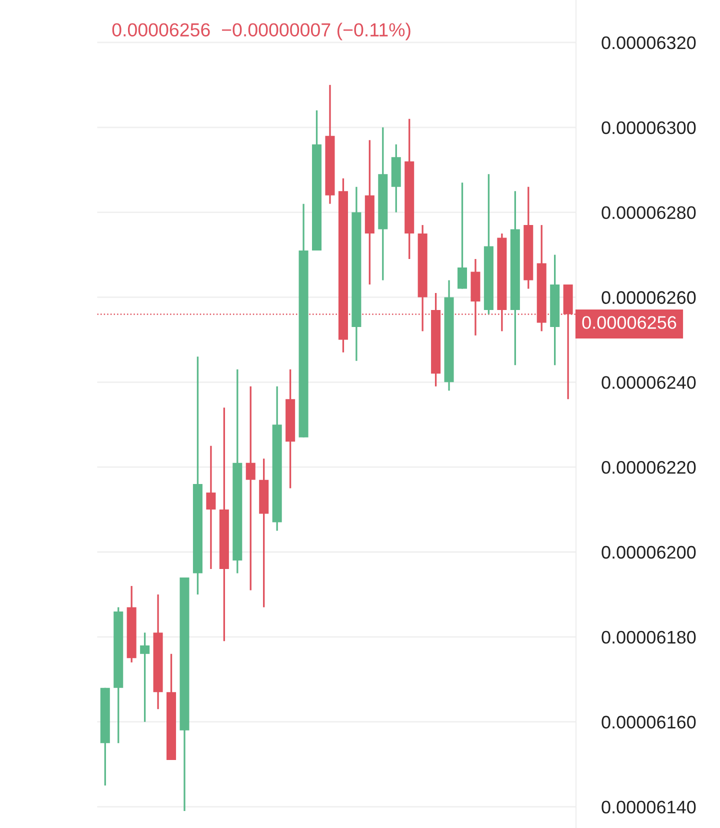 This screenshot has width=720, height=828. I want to click on y-tick-label: 0.00006220, so click(649, 467).